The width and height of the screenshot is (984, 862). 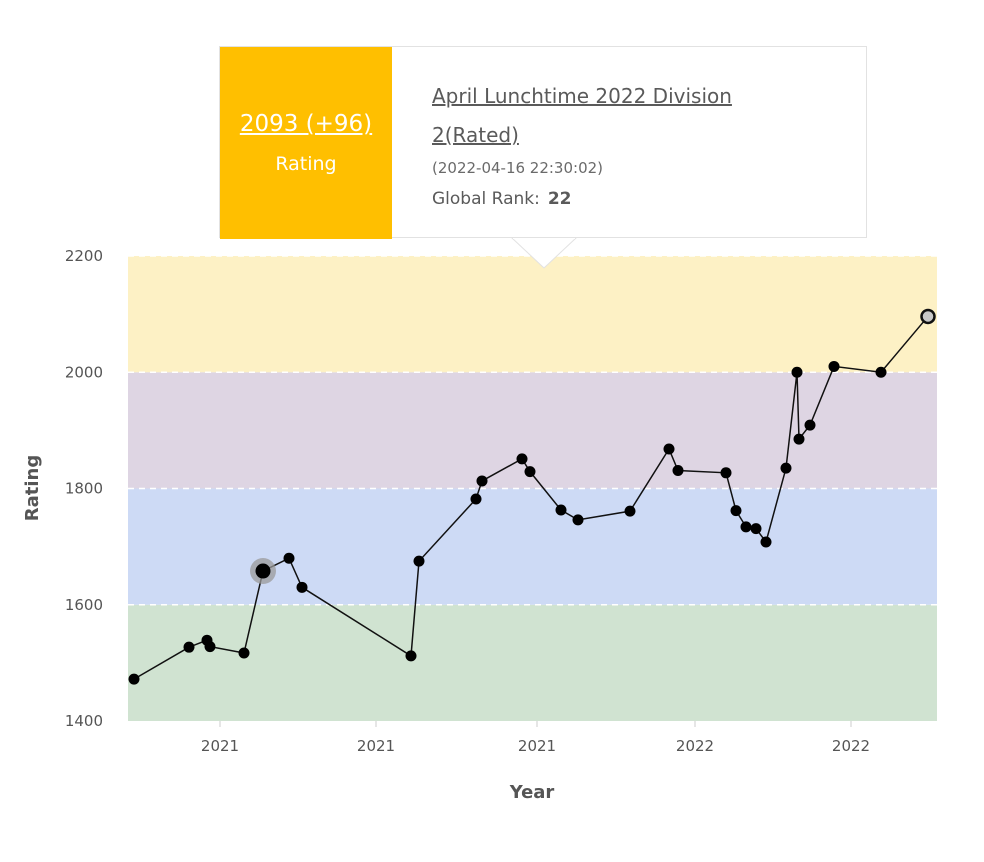 What do you see at coordinates (306, 143) in the screenshot?
I see `tooltip-rating-panel: 2093 (+96) Rating` at bounding box center [306, 143].